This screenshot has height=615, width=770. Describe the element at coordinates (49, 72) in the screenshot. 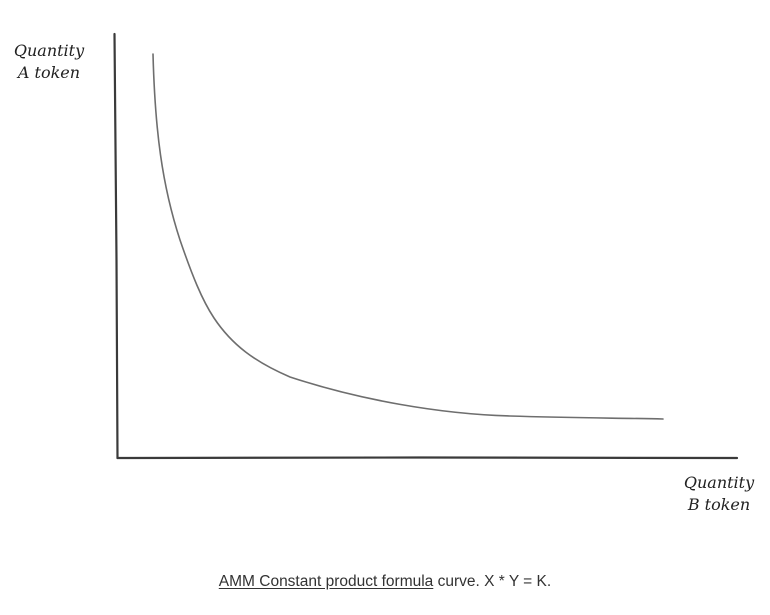

I see `y-axis-label-line2: A token` at that location.